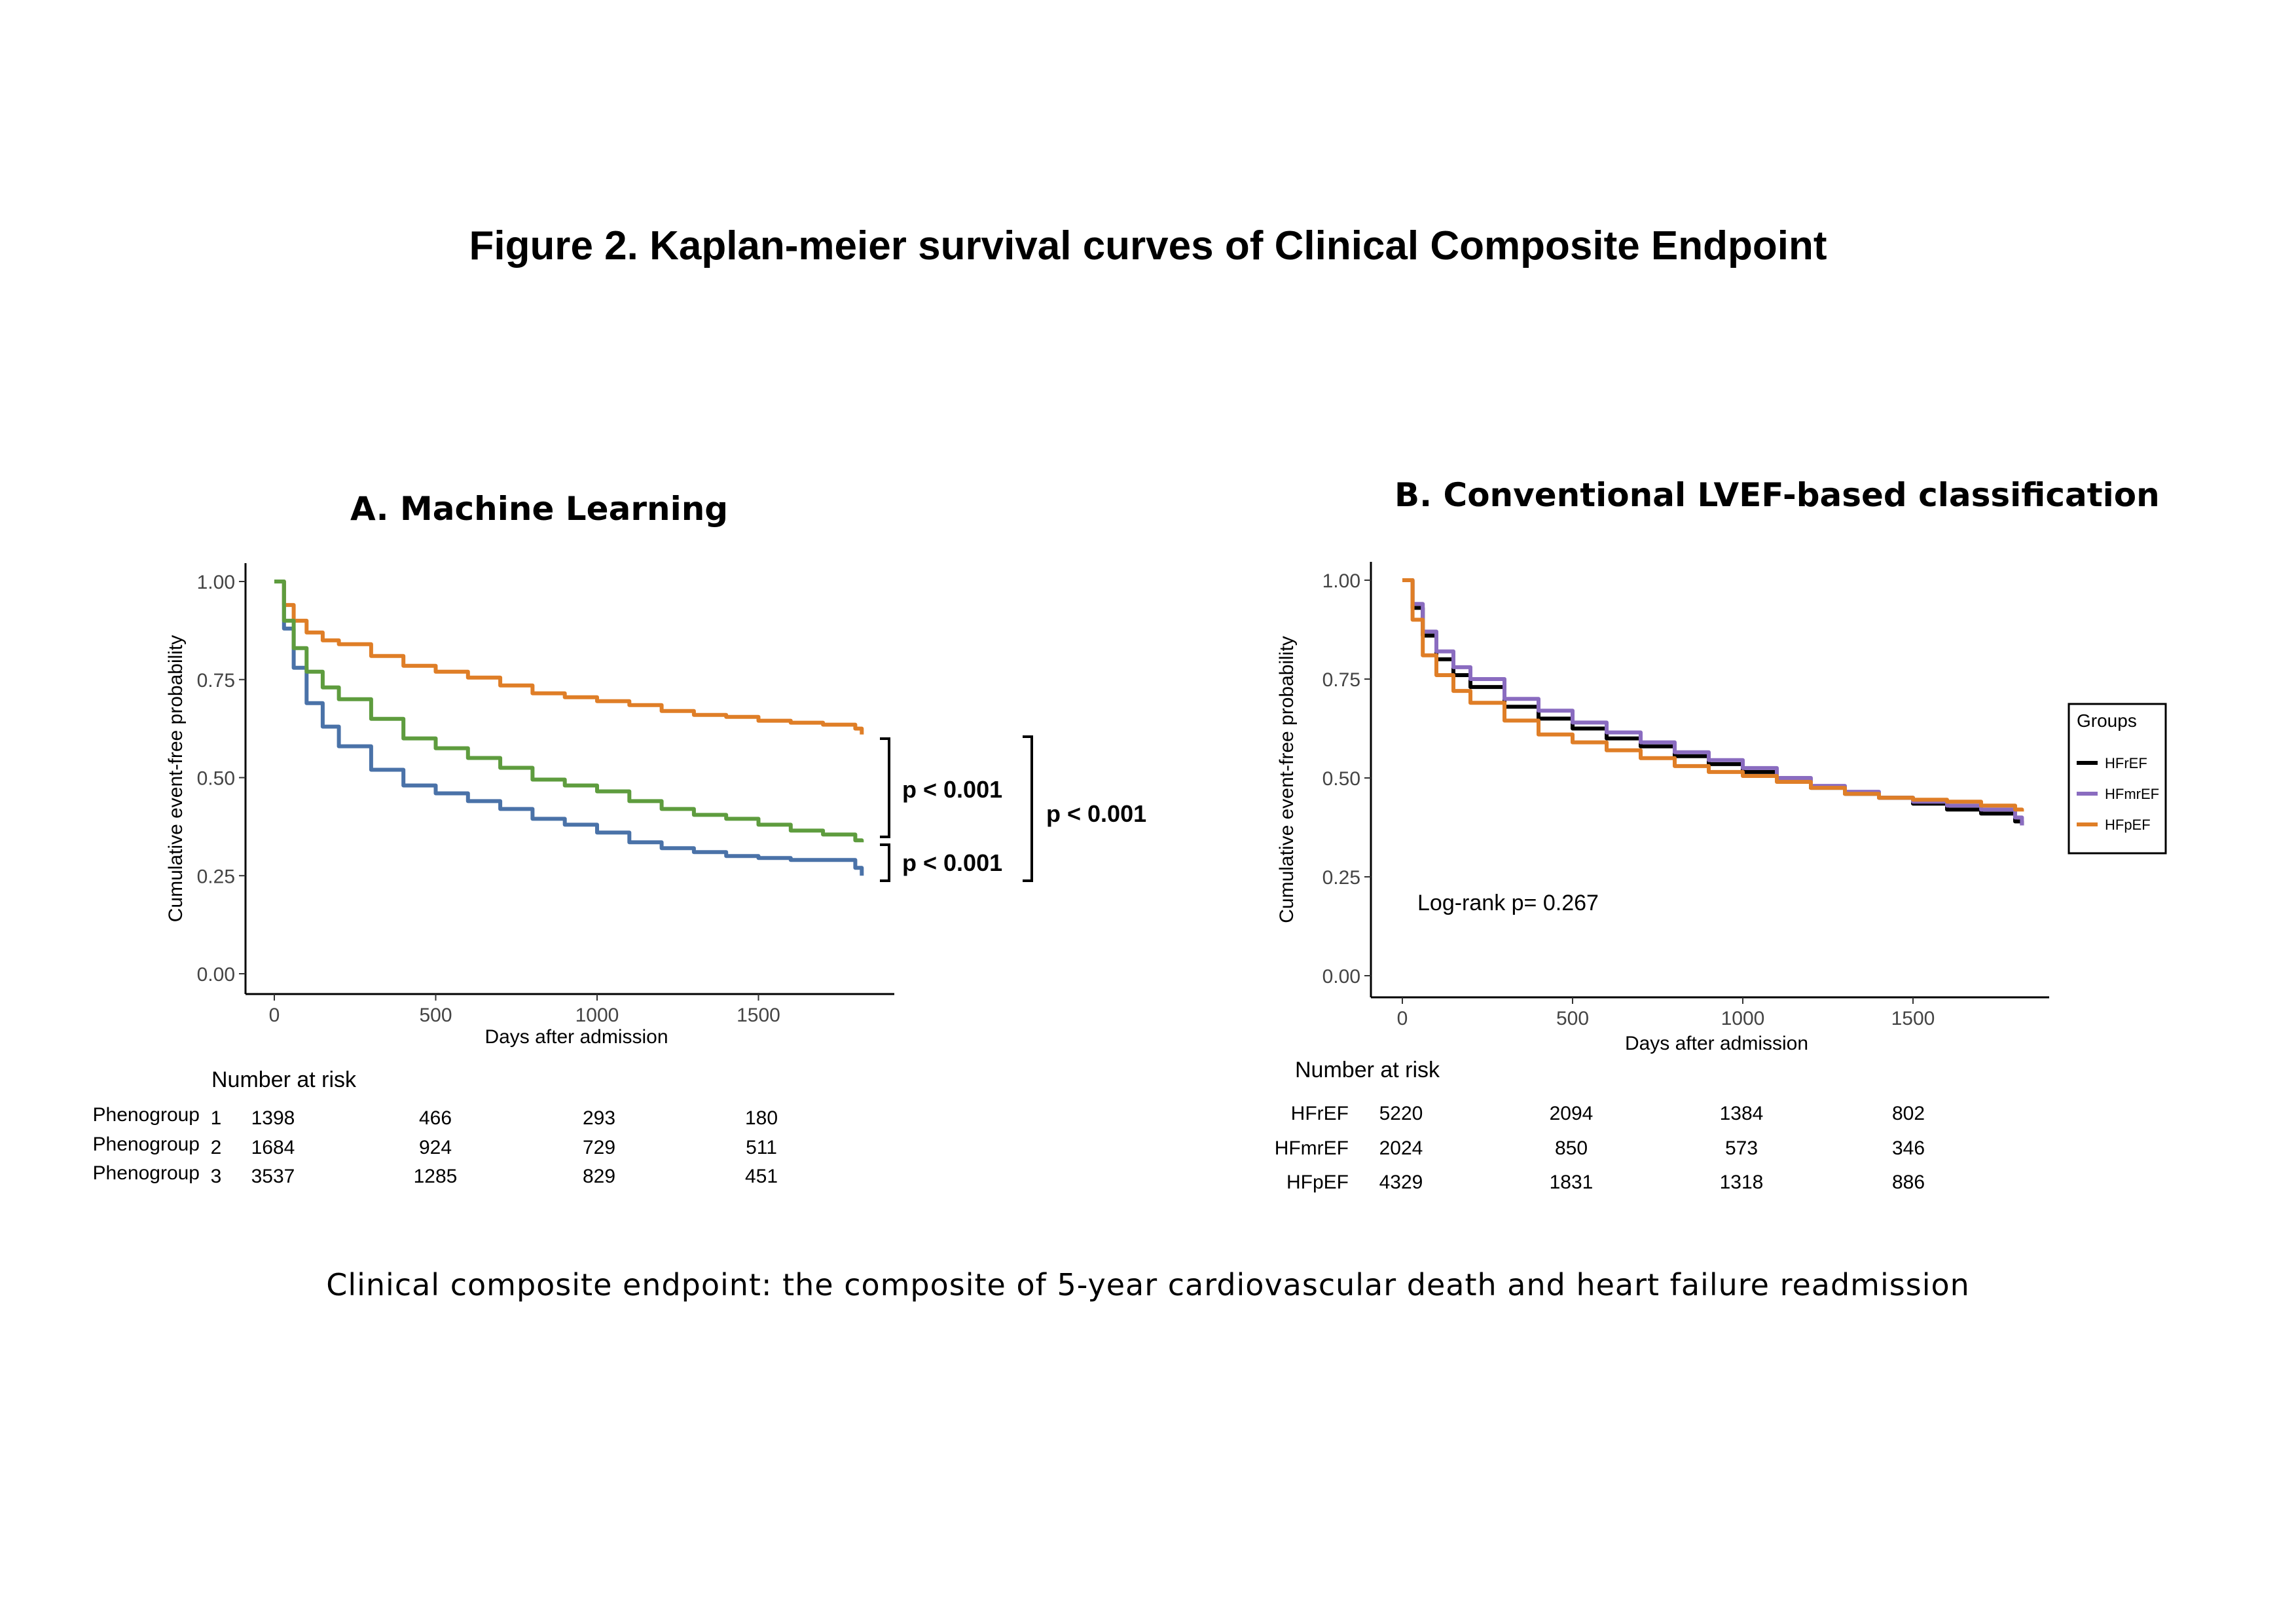 This screenshot has width=2296, height=1624. What do you see at coordinates (273, 1118) in the screenshot?
I see `risk-cell-value: 1398` at bounding box center [273, 1118].